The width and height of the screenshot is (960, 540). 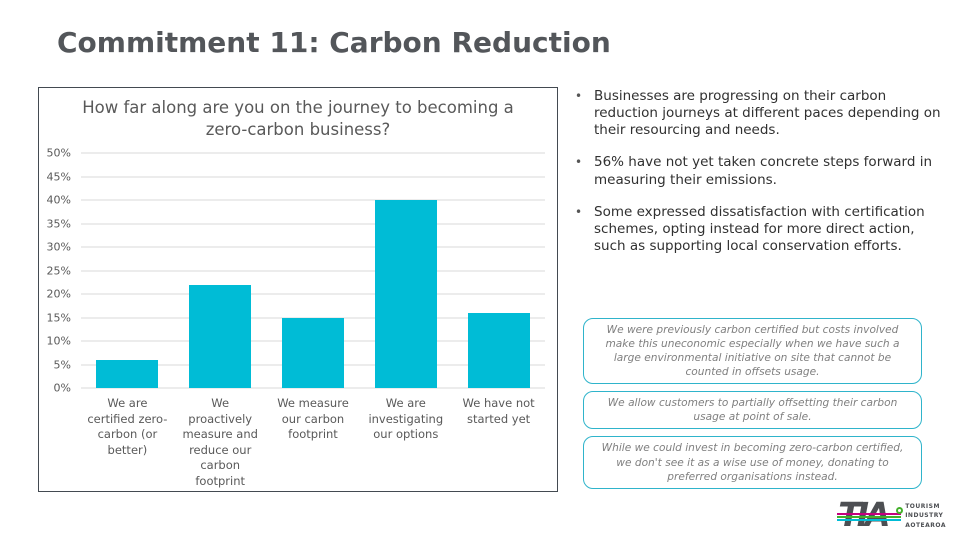 What do you see at coordinates (334, 42) in the screenshot?
I see `page-title: Commitment 11: Carbon Reduction` at bounding box center [334, 42].